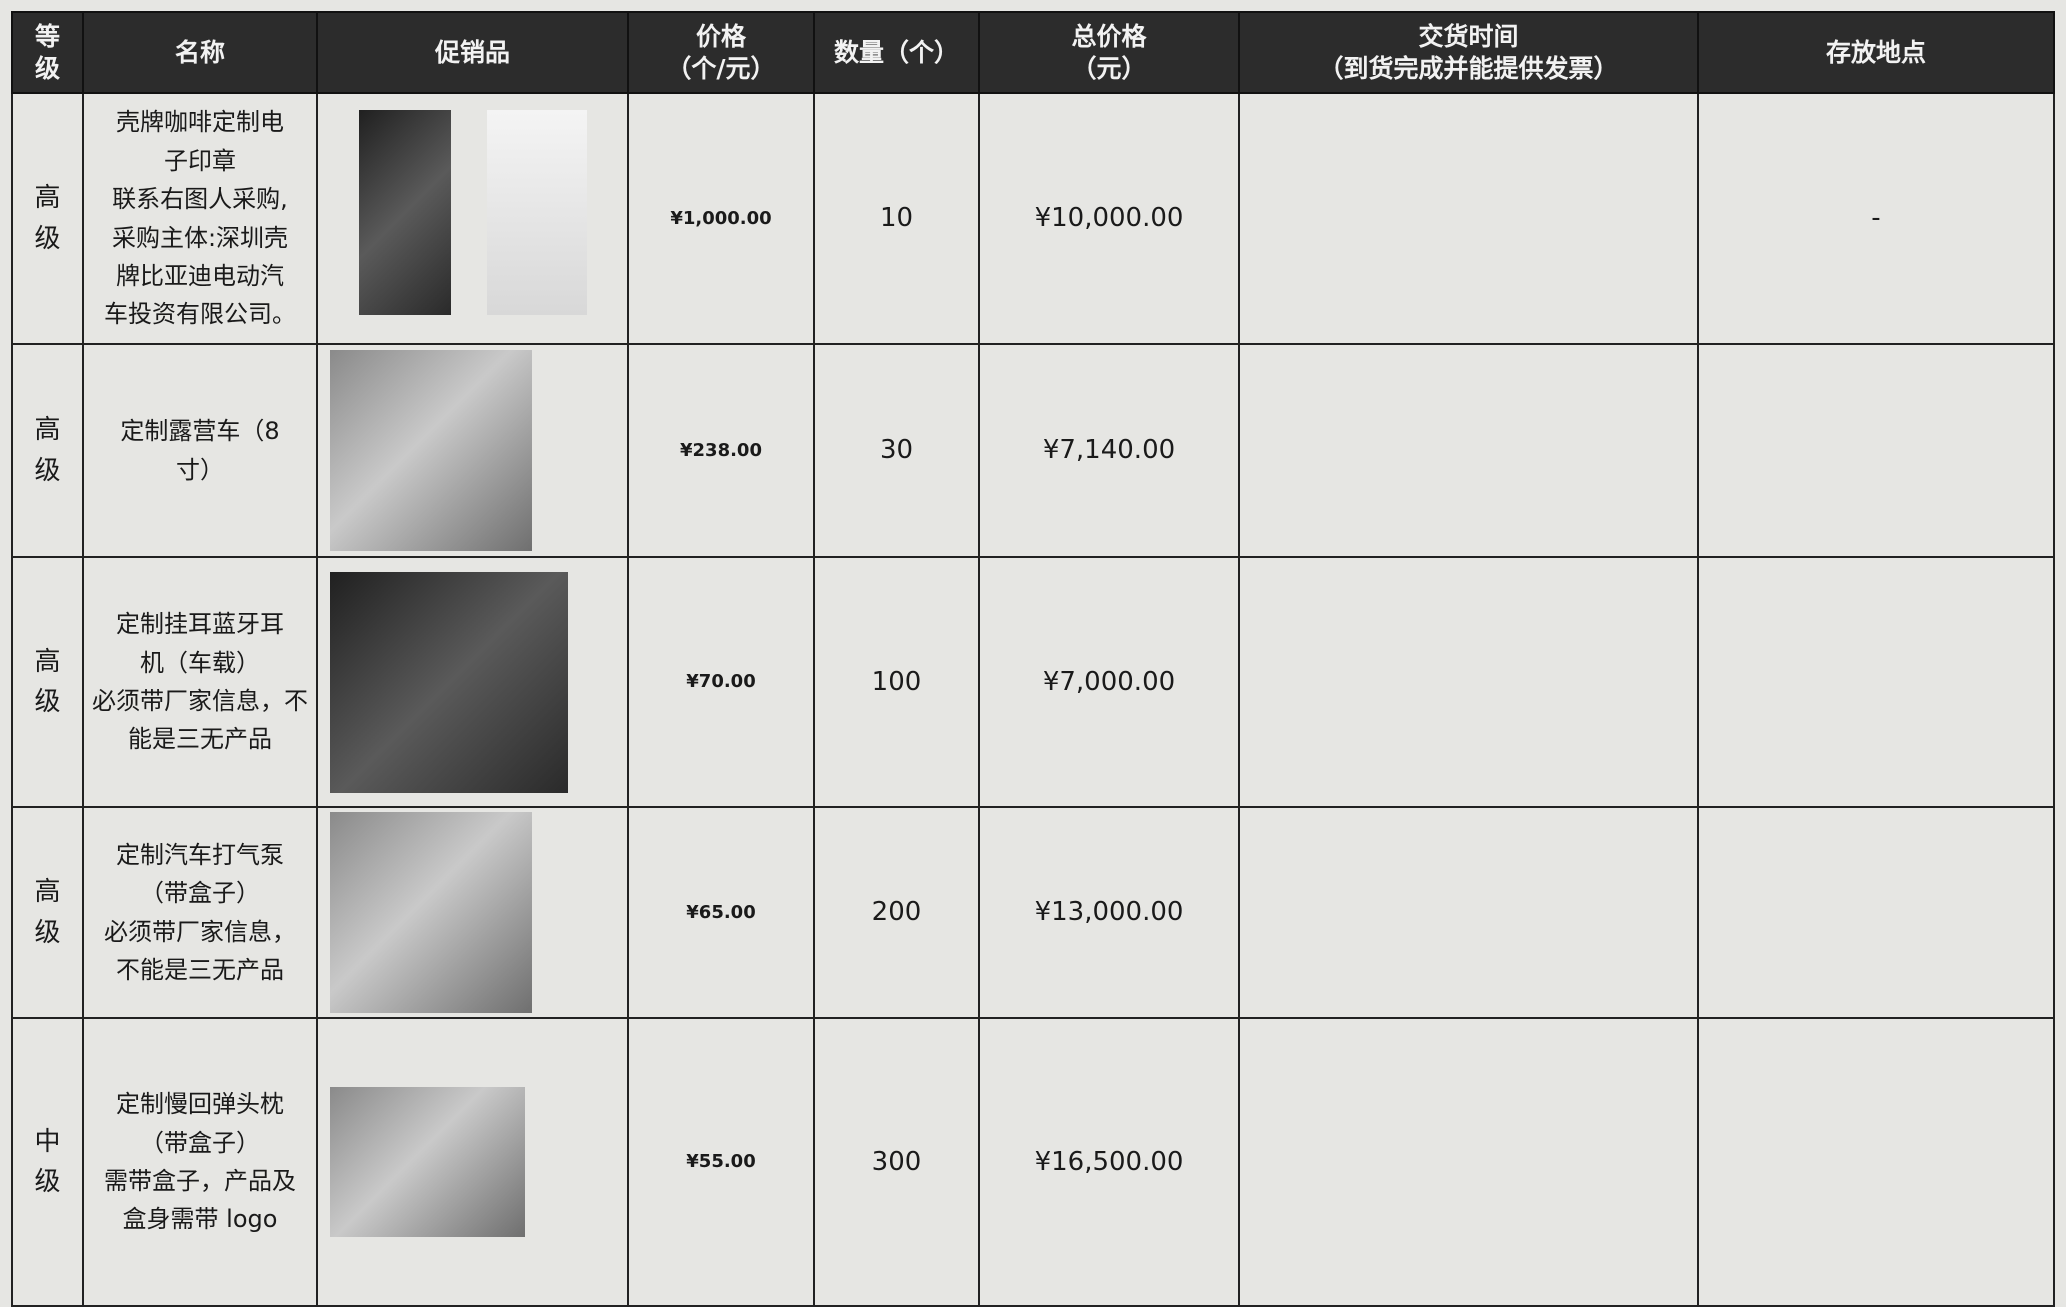 The width and height of the screenshot is (2066, 1307). Describe the element at coordinates (200, 199) in the screenshot. I see `text-line: 联系右图人采购,` at that location.